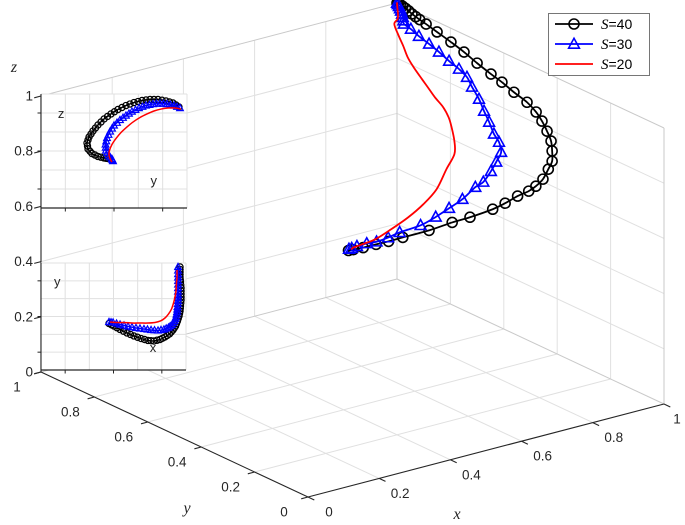 This screenshot has height=525, width=685. I want to click on box-edge, so click(530, 341).